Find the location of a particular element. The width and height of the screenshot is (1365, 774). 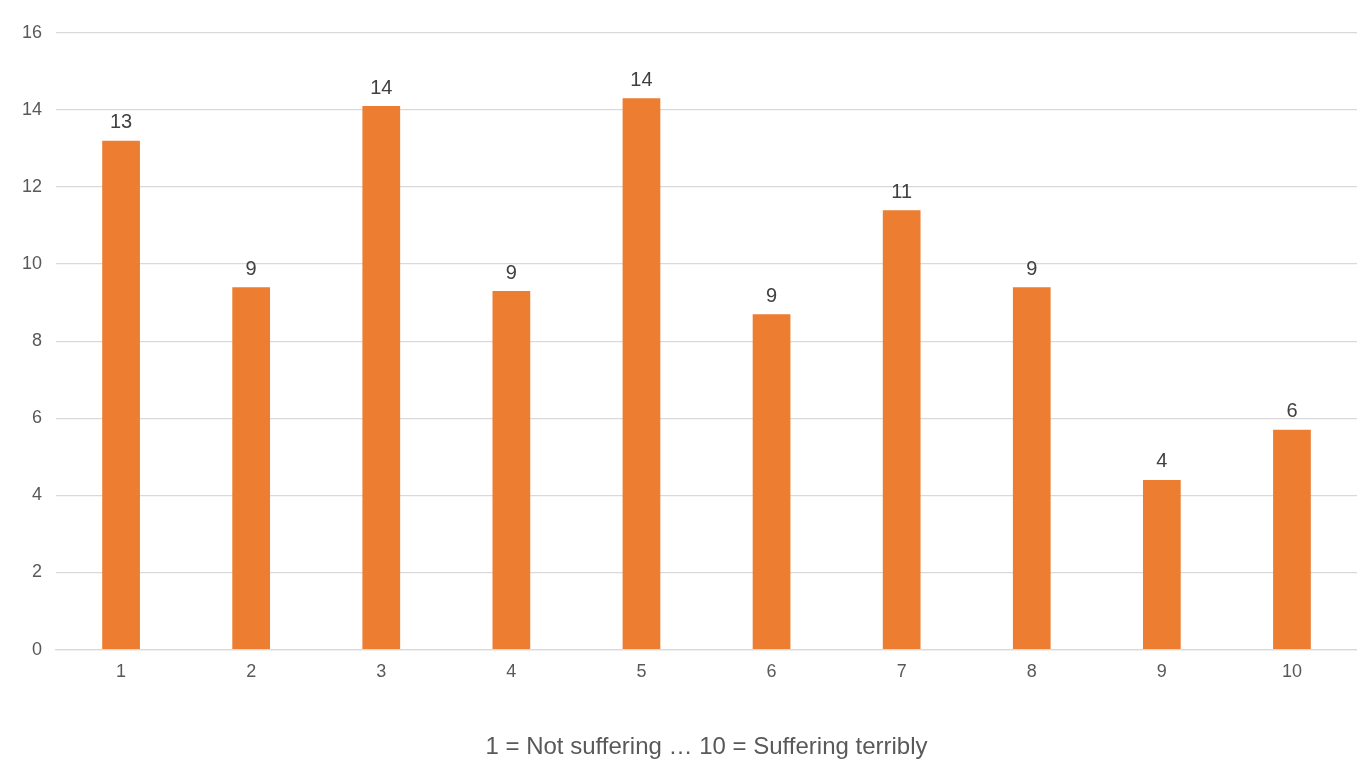

y-tick-label: 6 is located at coordinates (37, 417).